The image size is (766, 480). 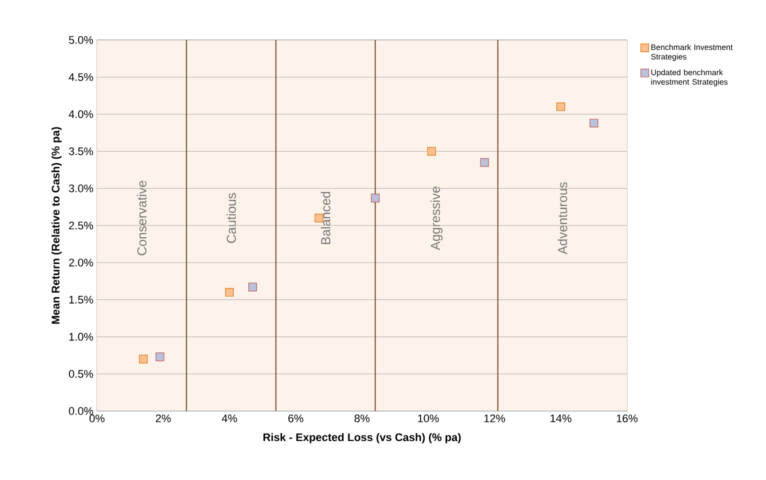 What do you see at coordinates (428, 418) in the screenshot?
I see `x-tick-label: 10%` at bounding box center [428, 418].